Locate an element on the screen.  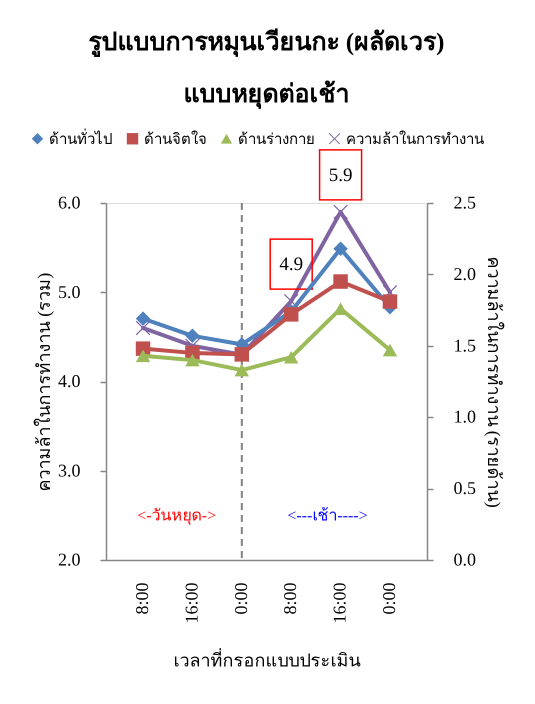
y2-tick-label: 0.5 is located at coordinates (465, 488).